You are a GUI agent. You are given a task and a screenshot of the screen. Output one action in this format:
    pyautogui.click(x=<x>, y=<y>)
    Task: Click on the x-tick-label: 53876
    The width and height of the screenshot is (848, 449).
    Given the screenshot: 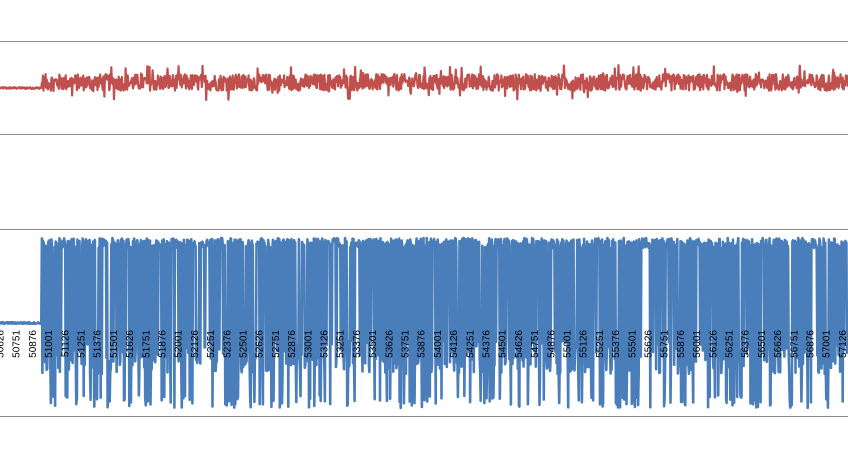 What is the action you would take?
    pyautogui.click(x=422, y=344)
    